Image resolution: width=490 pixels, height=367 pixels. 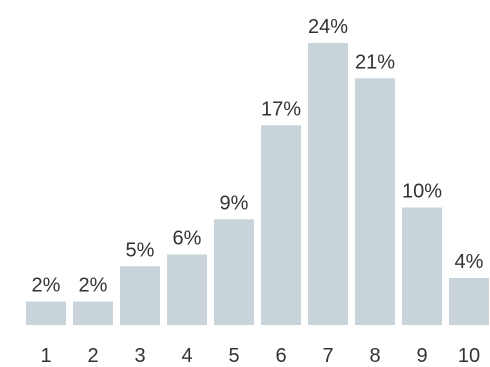 I want to click on data-label-7: 24%, so click(x=328, y=27).